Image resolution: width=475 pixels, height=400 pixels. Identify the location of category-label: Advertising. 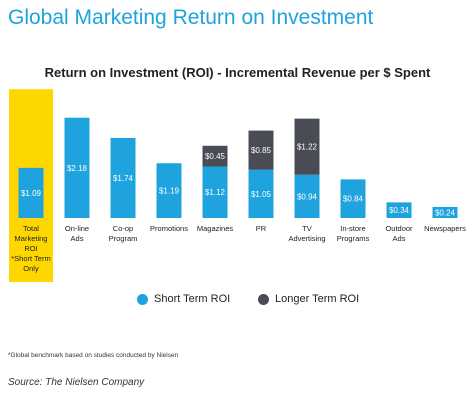
(306, 238).